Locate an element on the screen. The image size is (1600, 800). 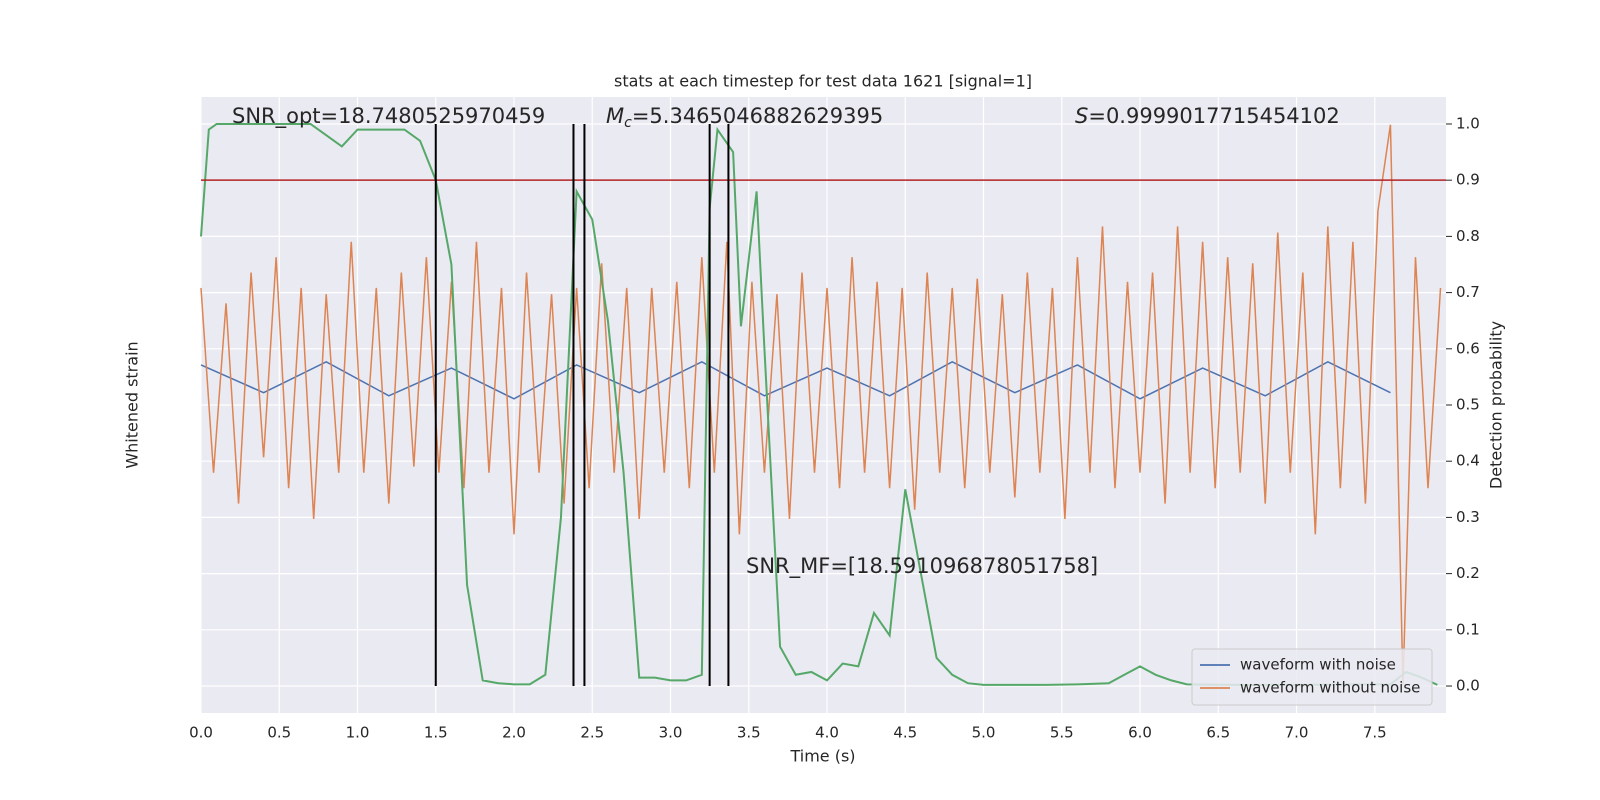
legend-box is located at coordinates (1312, 677).